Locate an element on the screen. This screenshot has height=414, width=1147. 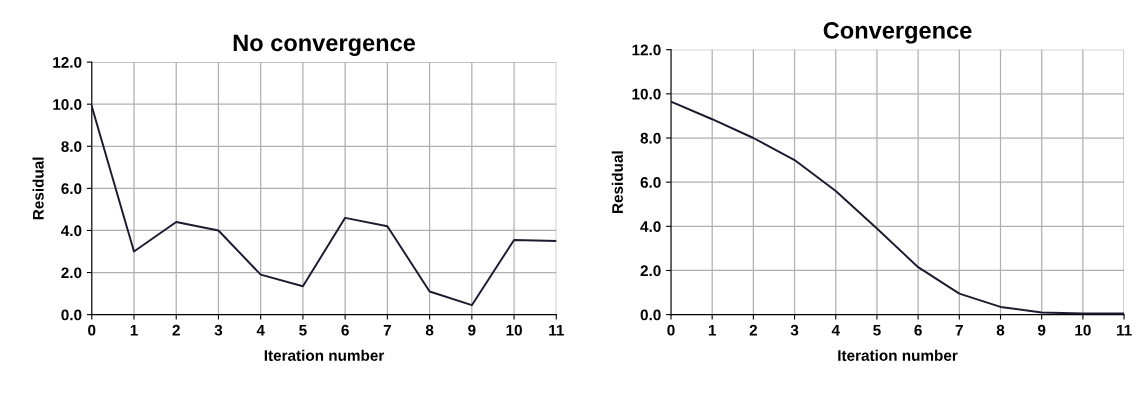
chart-title: No convergence is located at coordinates (324, 45).